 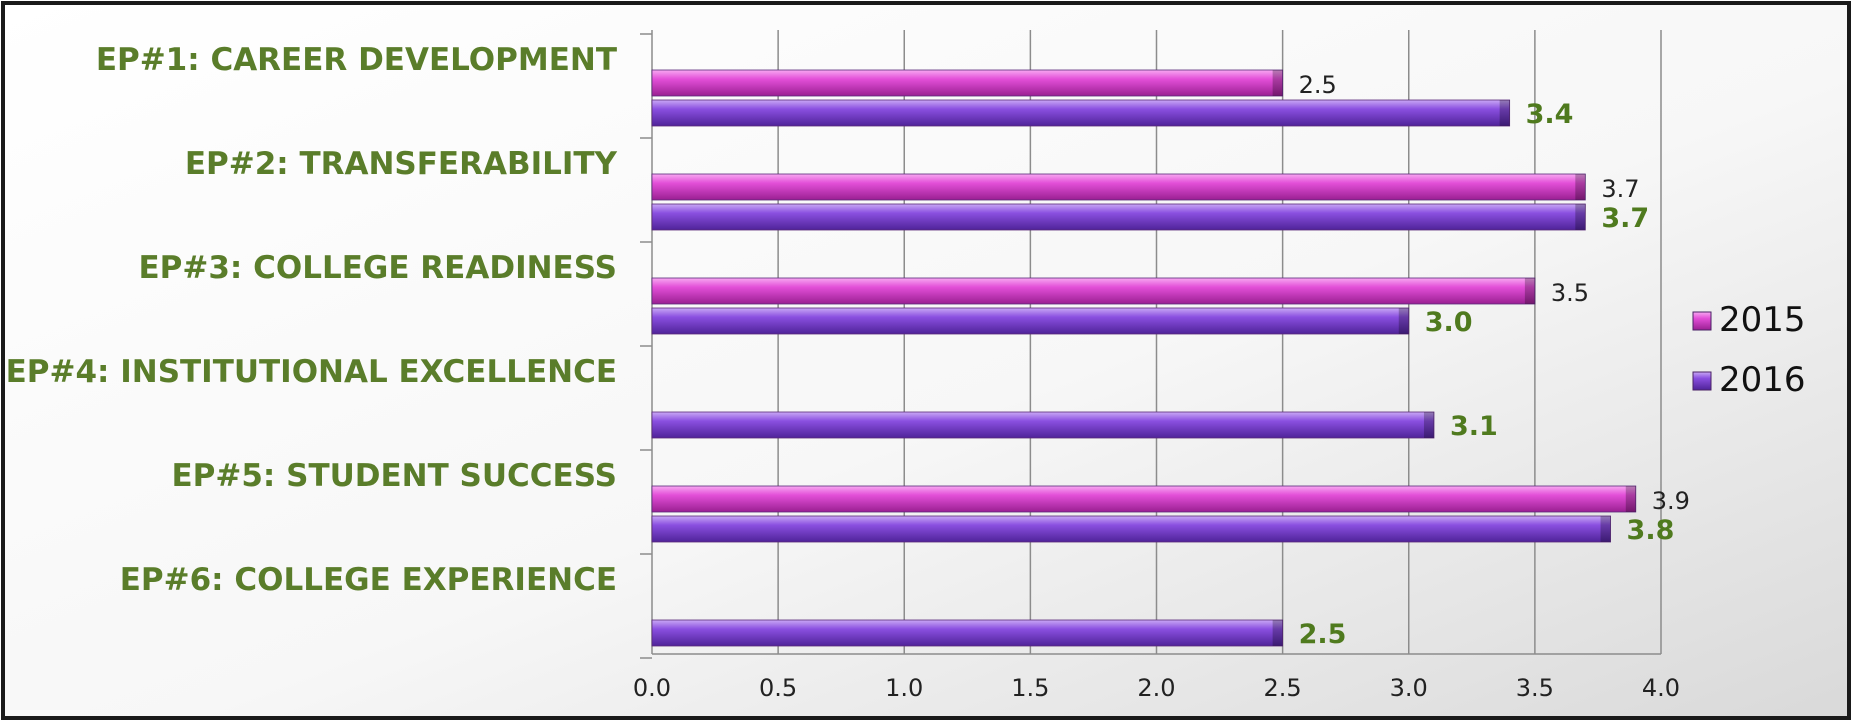 I want to click on x-tick-label: 2.0, so click(x=1156, y=688).